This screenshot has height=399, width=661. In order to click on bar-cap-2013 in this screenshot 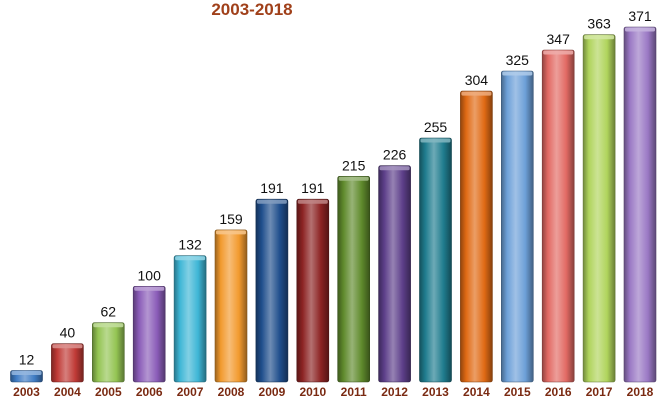, I will do `click(435, 140)`.